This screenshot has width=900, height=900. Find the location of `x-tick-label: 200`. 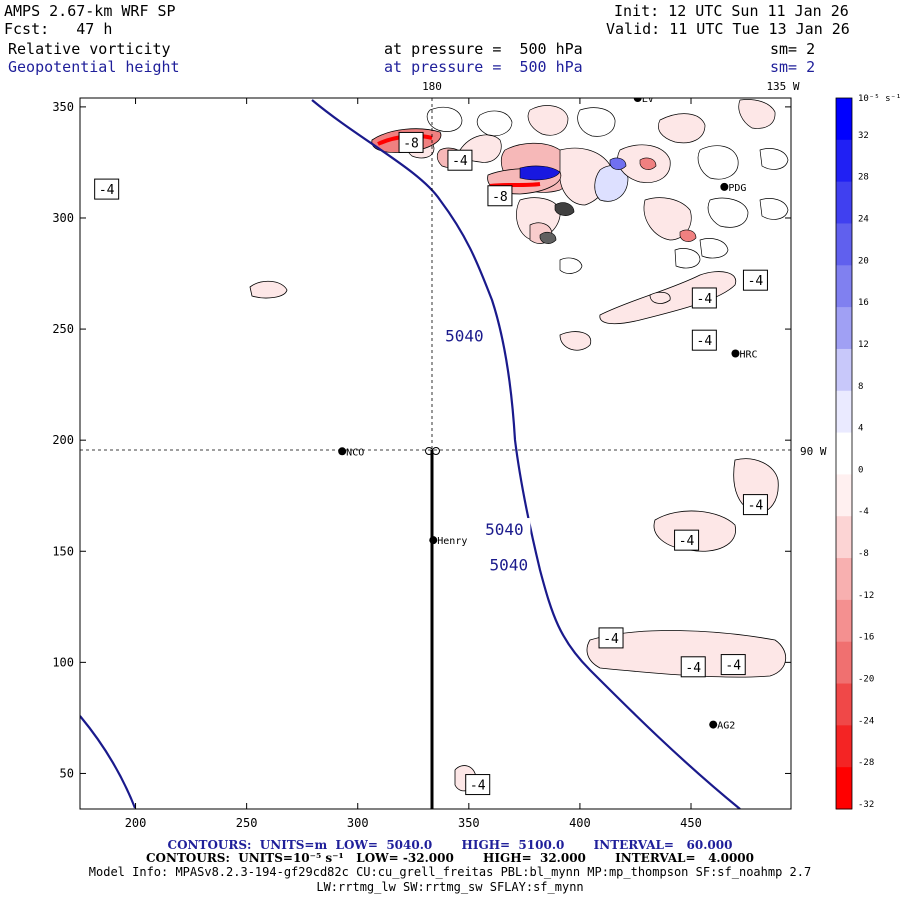

x-tick-label: 200 is located at coordinates (136, 823).